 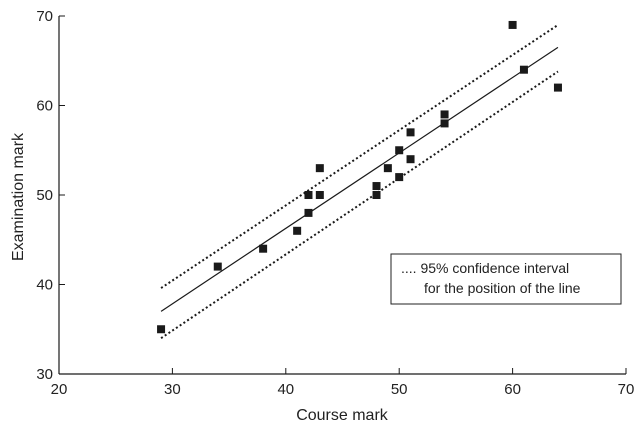 I want to click on y-tick-label: 70, so click(x=44, y=16).